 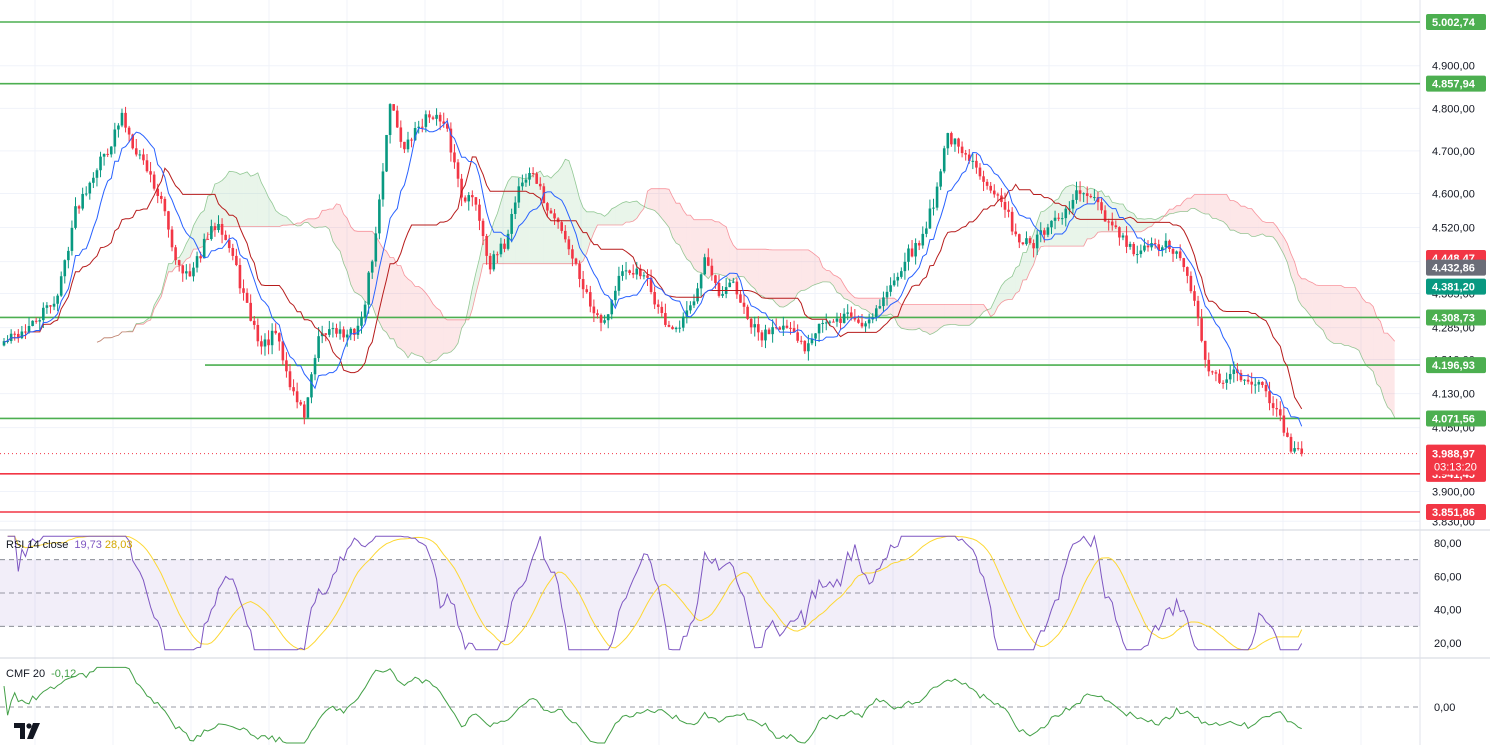 What do you see at coordinates (710, 592) in the screenshot?
I see `rsi-pane` at bounding box center [710, 592].